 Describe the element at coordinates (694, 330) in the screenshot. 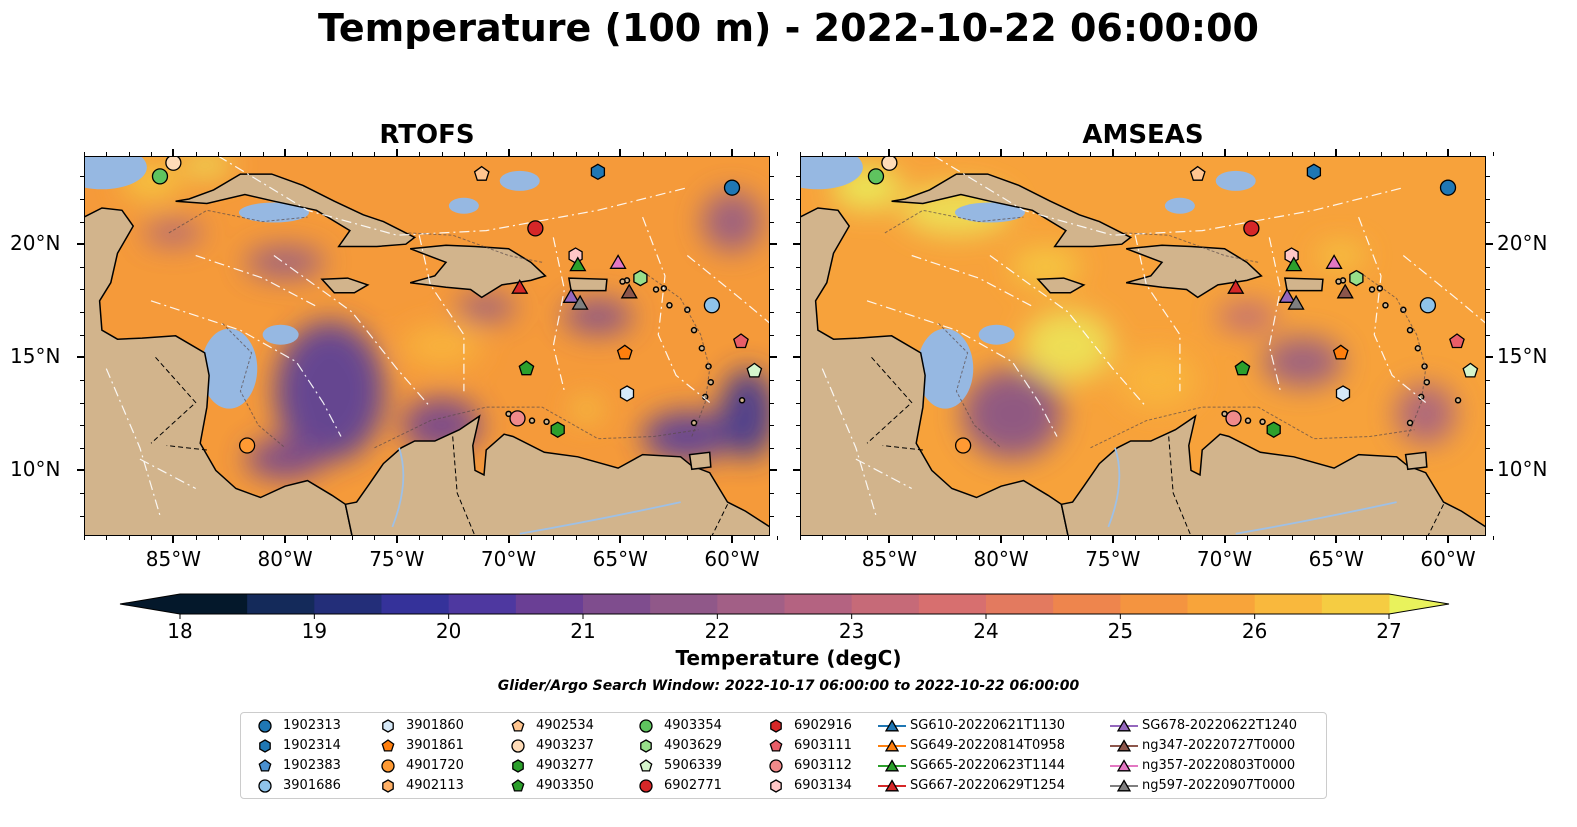

I see `island` at that location.